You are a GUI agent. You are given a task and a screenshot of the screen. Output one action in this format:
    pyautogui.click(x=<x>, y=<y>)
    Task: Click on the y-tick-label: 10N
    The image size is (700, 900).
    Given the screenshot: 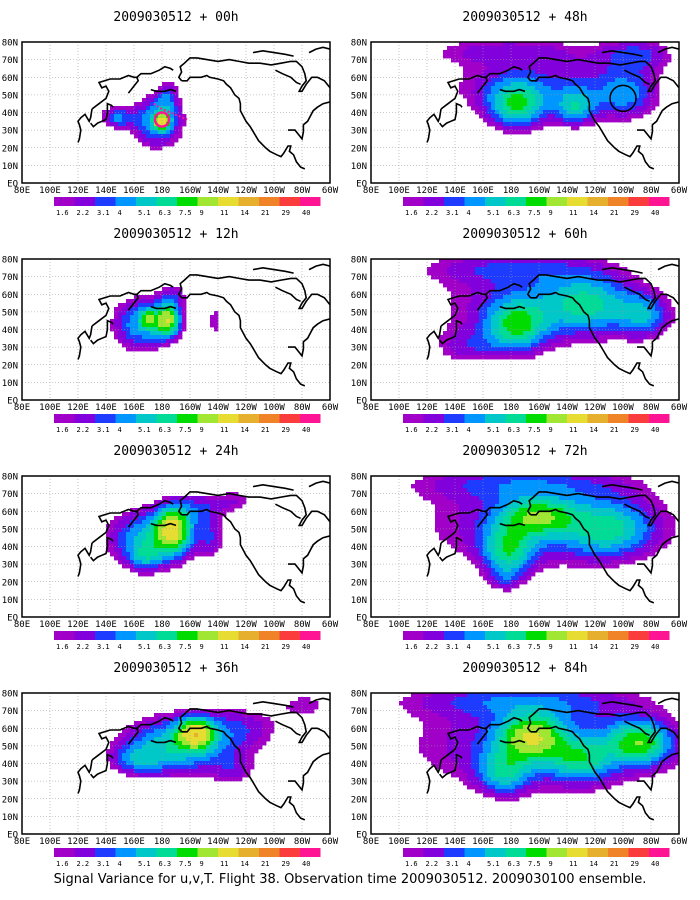 What is the action you would take?
    pyautogui.click(x=359, y=384)
    